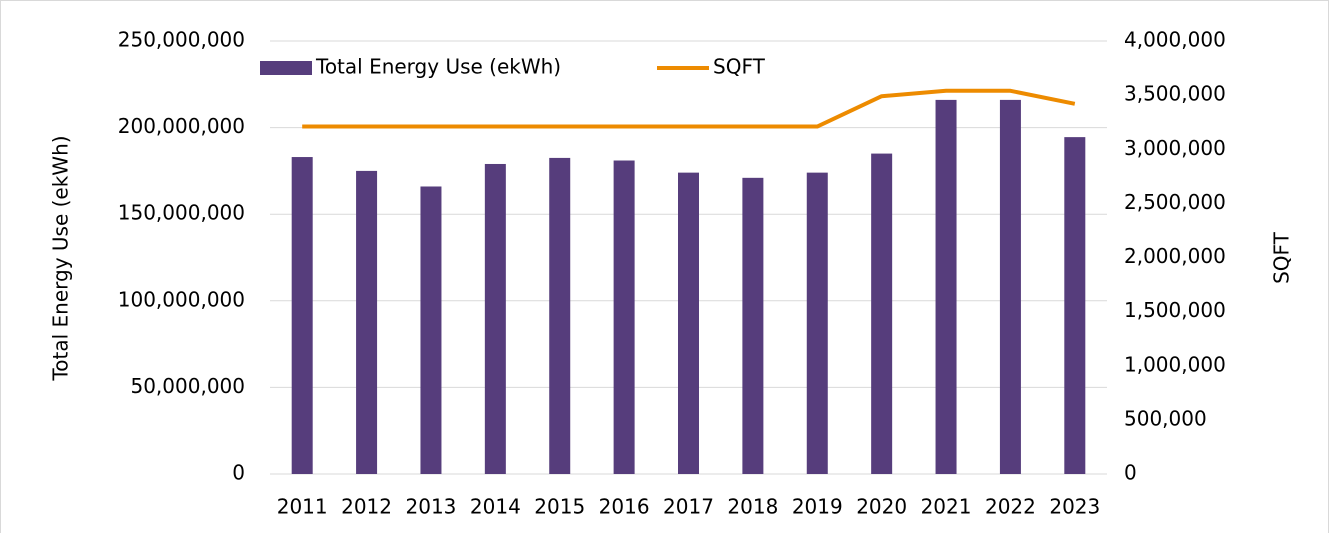  What do you see at coordinates (181, 40) in the screenshot?
I see `y-tick-label: 250,000,000` at bounding box center [181, 40].